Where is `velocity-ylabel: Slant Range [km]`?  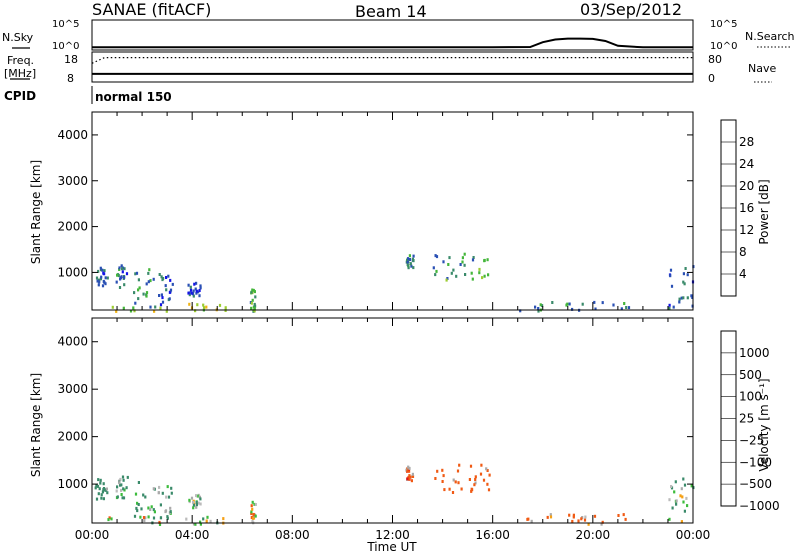
velocity-ylabel: Slant Range [km] is located at coordinates (36, 425).